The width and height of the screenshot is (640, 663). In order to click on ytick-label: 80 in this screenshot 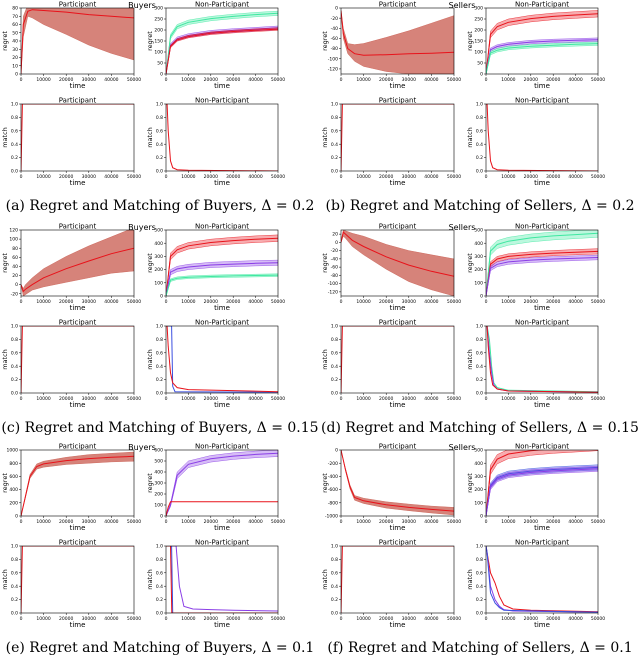, I will do `click(15, 249)`.